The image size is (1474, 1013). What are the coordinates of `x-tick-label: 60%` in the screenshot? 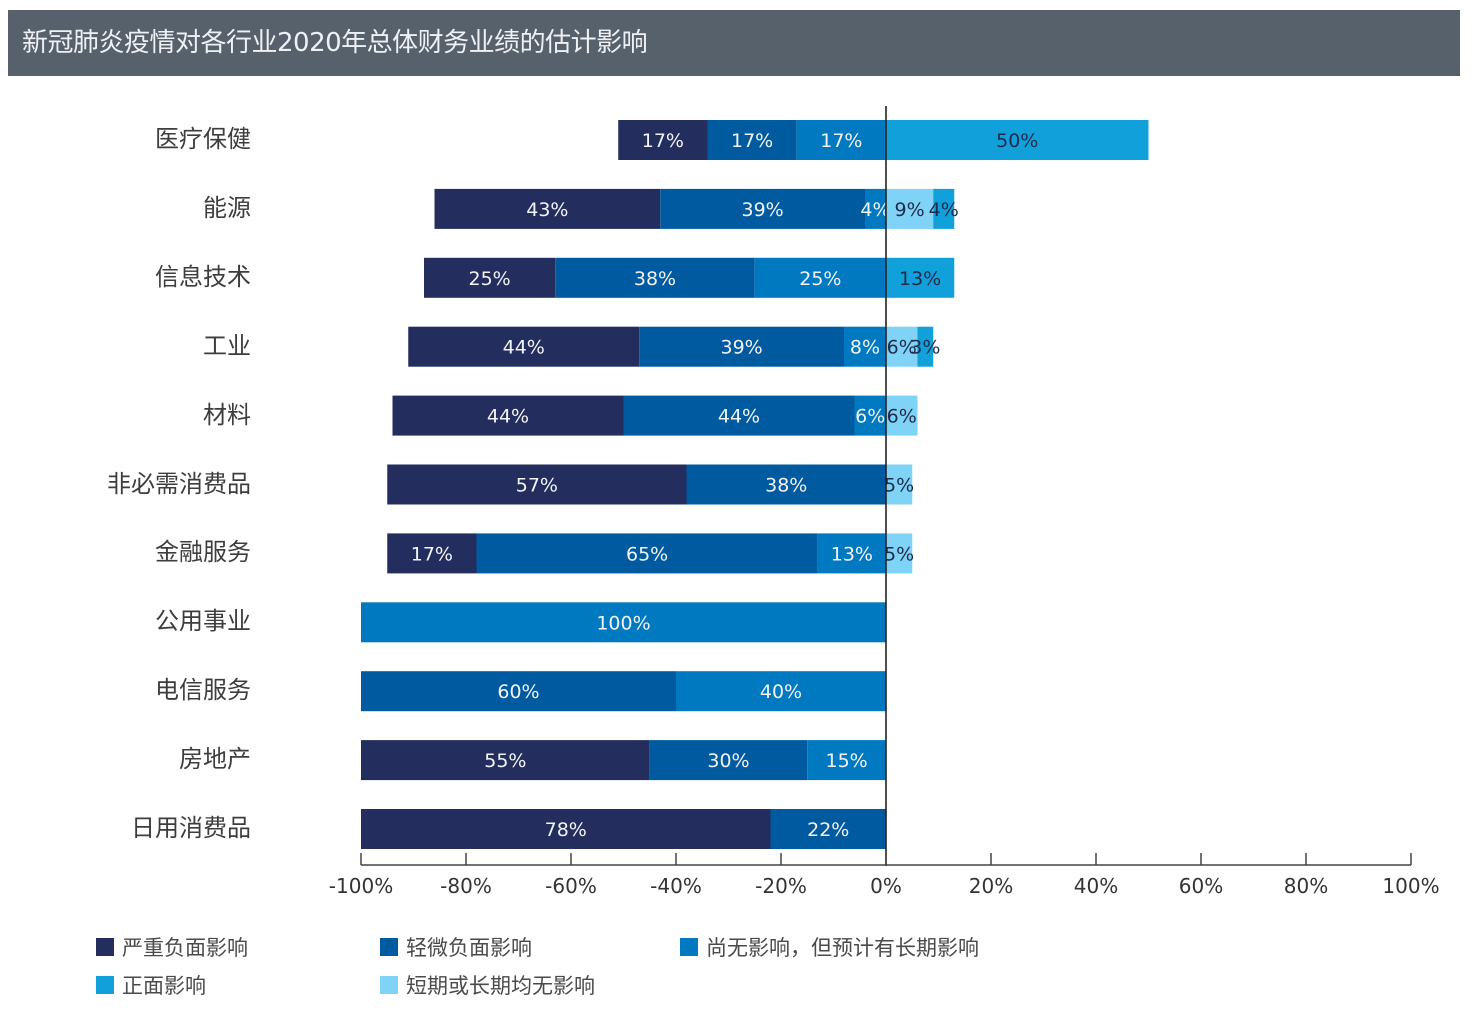 It's located at (1201, 886).